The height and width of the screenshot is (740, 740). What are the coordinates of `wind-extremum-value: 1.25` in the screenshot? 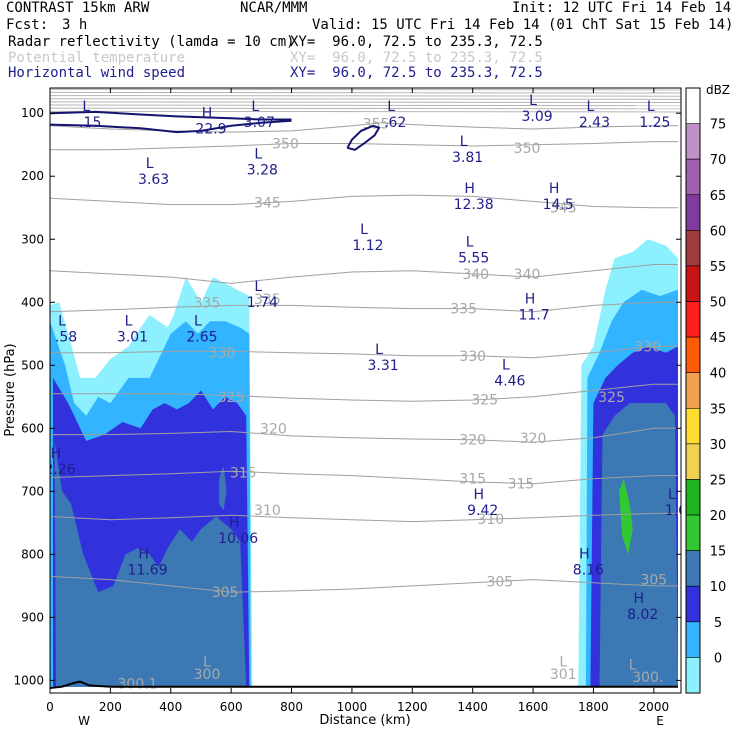 It's located at (654, 123).